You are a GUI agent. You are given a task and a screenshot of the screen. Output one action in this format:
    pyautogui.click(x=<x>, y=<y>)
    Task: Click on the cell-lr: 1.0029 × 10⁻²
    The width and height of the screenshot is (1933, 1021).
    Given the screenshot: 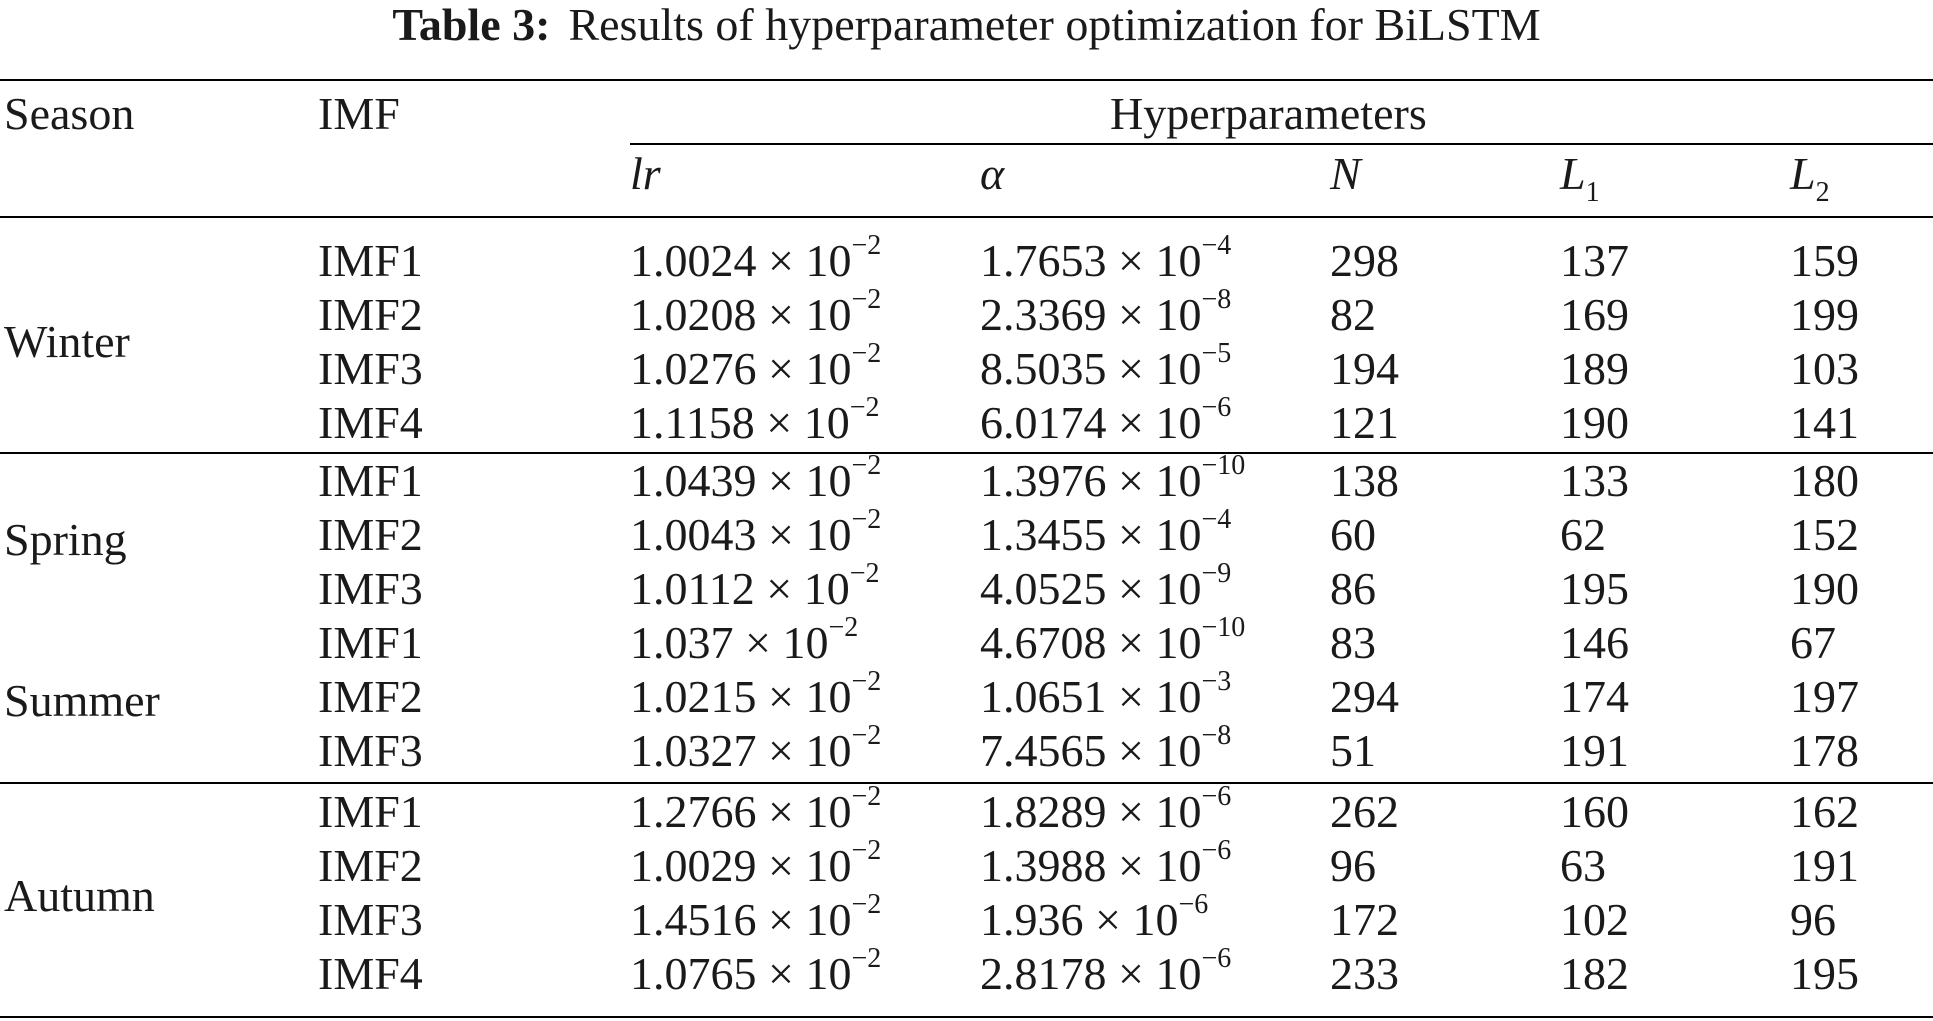 What is the action you would take?
    pyautogui.click(x=756, y=863)
    